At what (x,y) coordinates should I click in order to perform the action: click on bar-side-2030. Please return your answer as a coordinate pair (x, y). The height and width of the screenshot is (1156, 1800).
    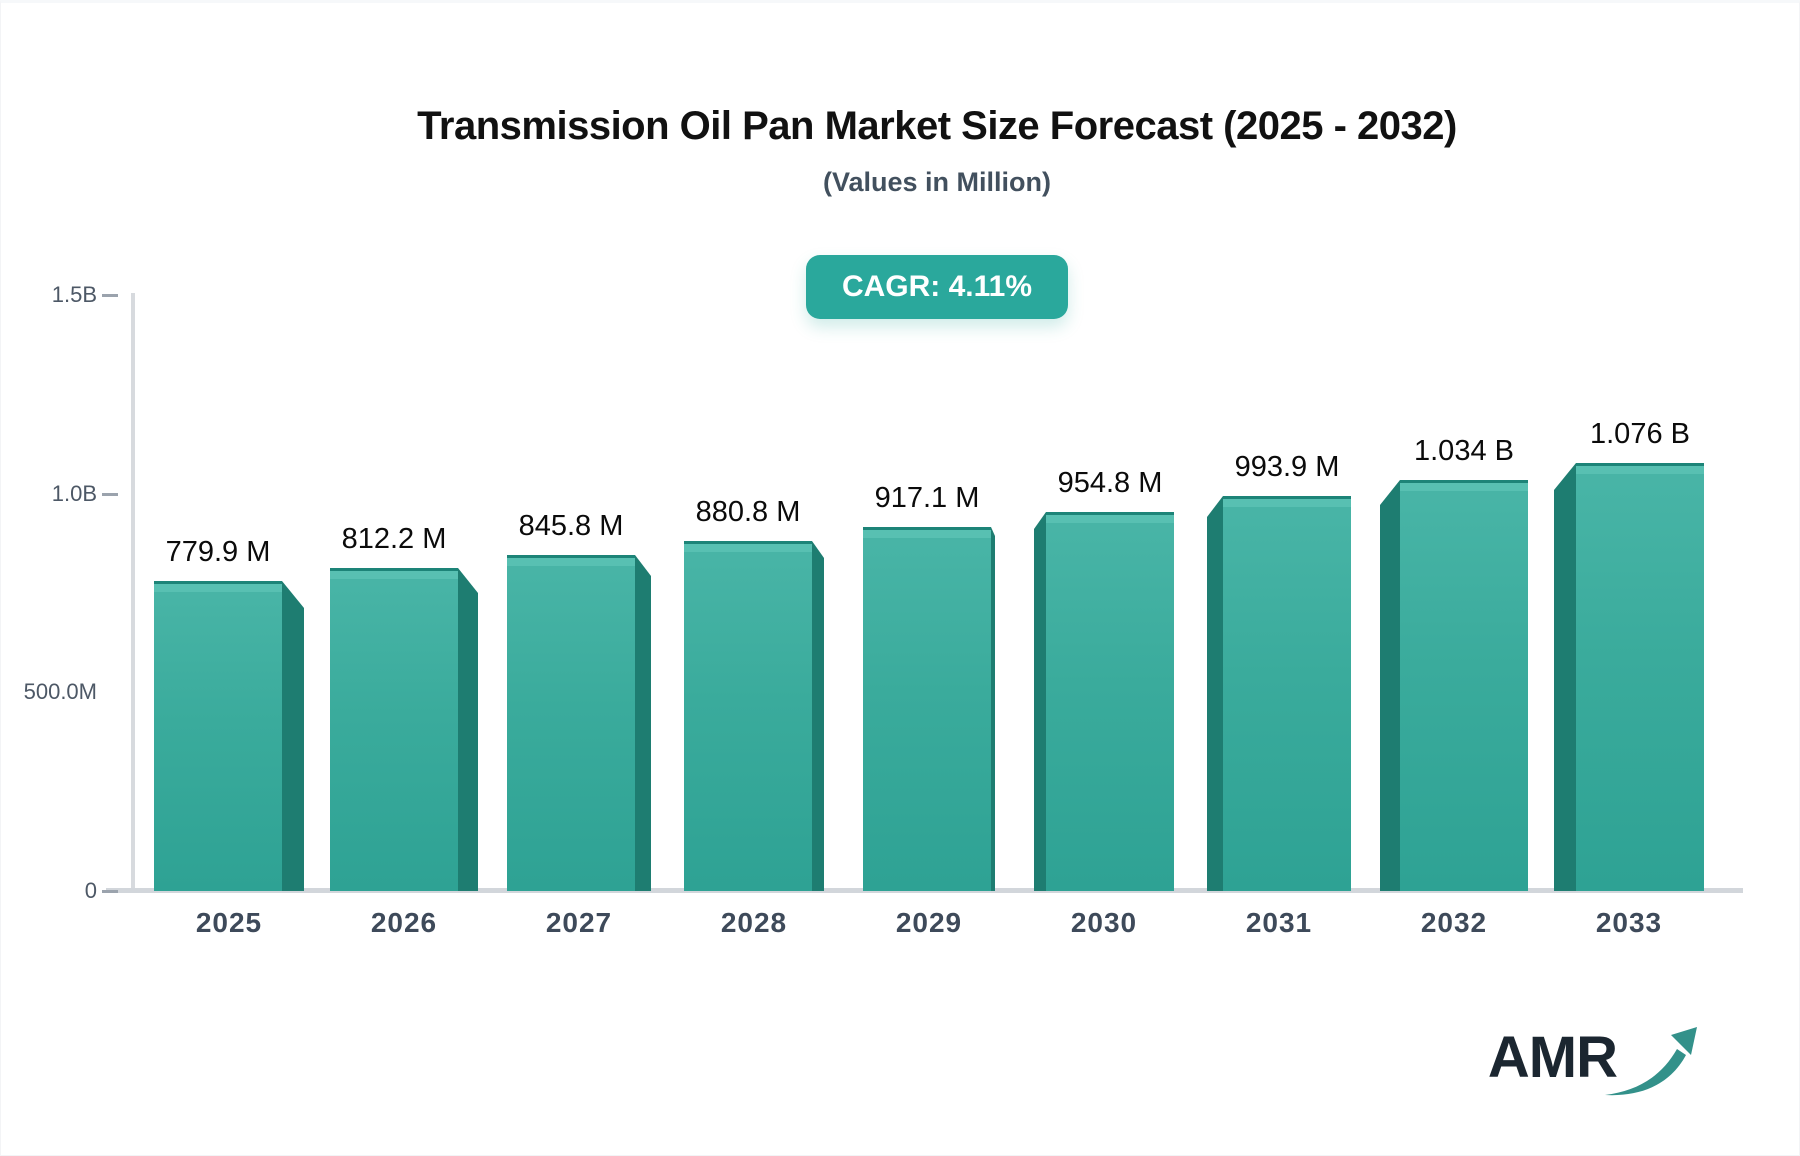
    Looking at the image, I should click on (1040, 701).